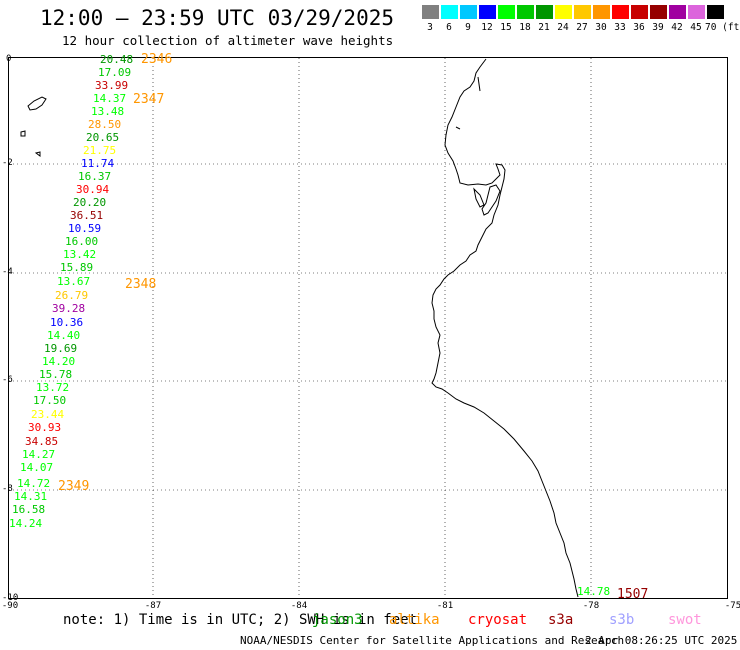  I want to click on satellite-s3b: s3b, so click(622, 620).